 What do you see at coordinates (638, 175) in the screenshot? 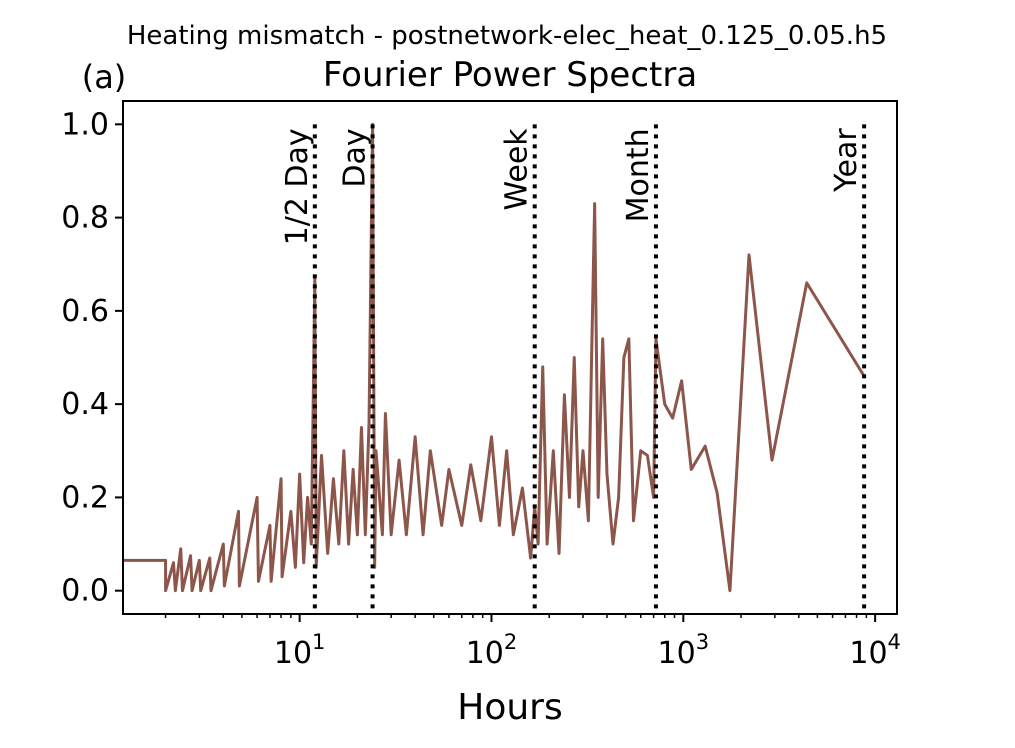
I see `reference-label-month: Month` at bounding box center [638, 175].